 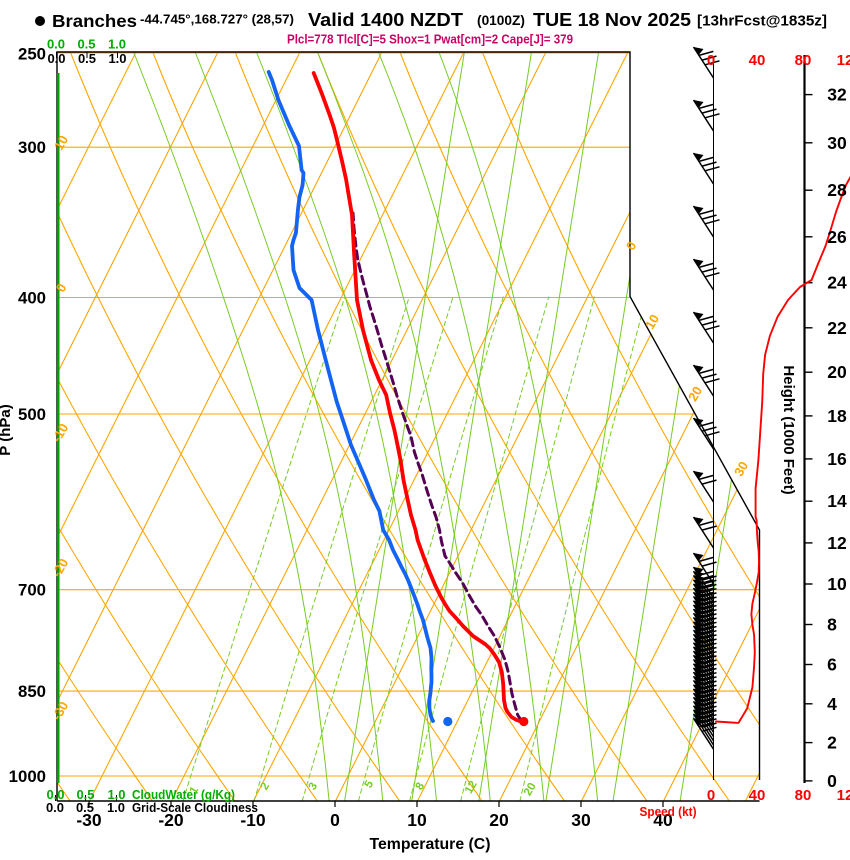 I want to click on svg-text: 500, so click(x=32, y=414).